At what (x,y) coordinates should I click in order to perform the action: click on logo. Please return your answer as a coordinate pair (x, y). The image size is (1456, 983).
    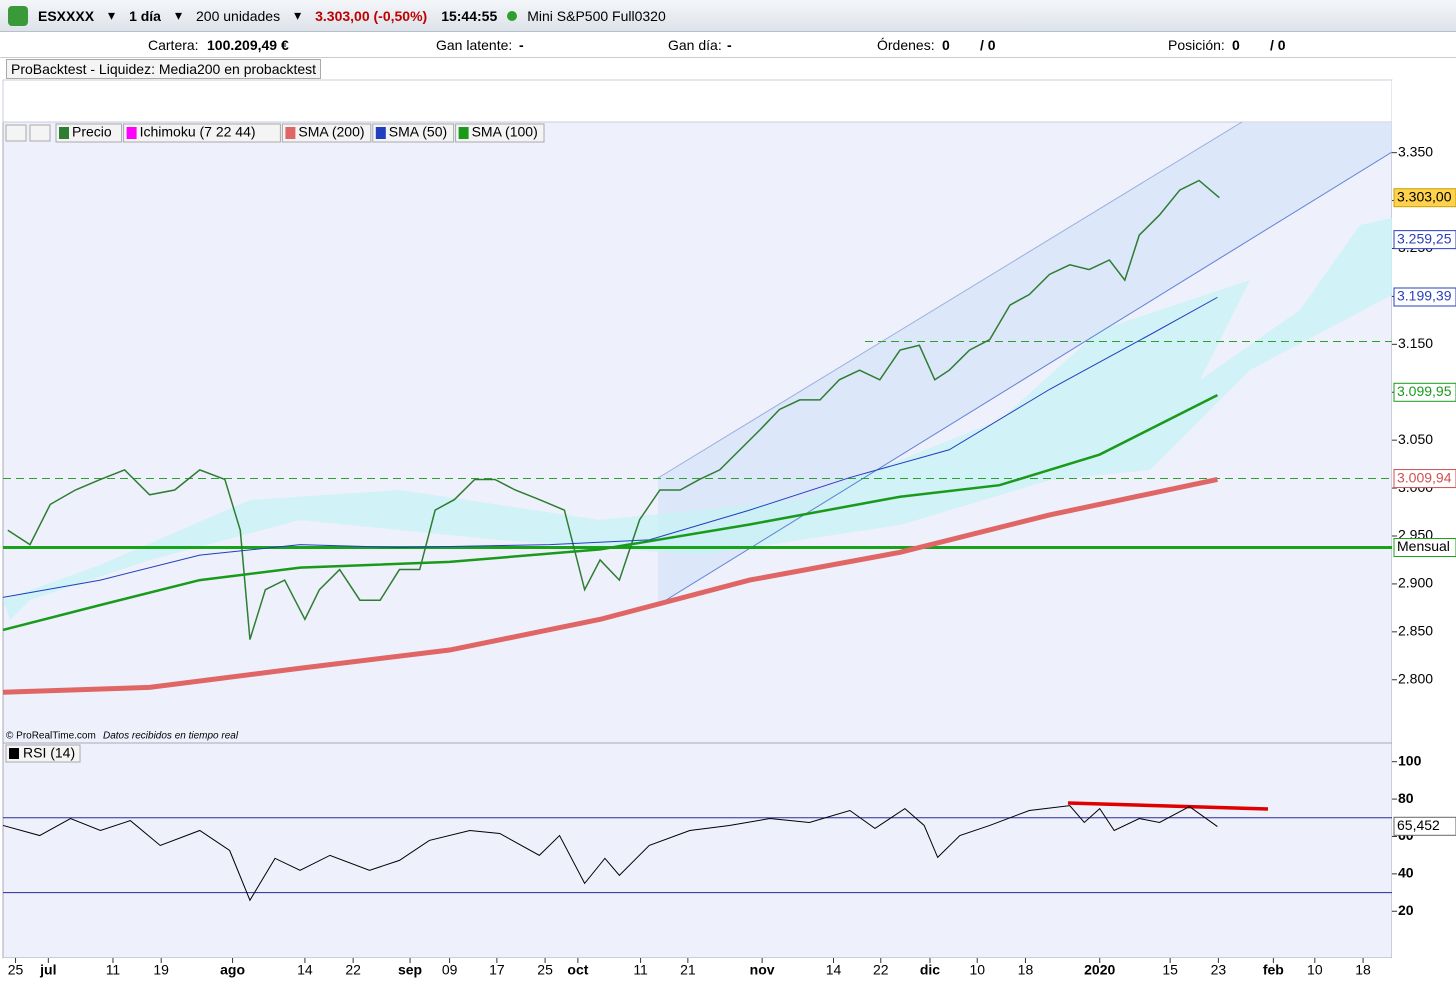
    Looking at the image, I should click on (18, 15).